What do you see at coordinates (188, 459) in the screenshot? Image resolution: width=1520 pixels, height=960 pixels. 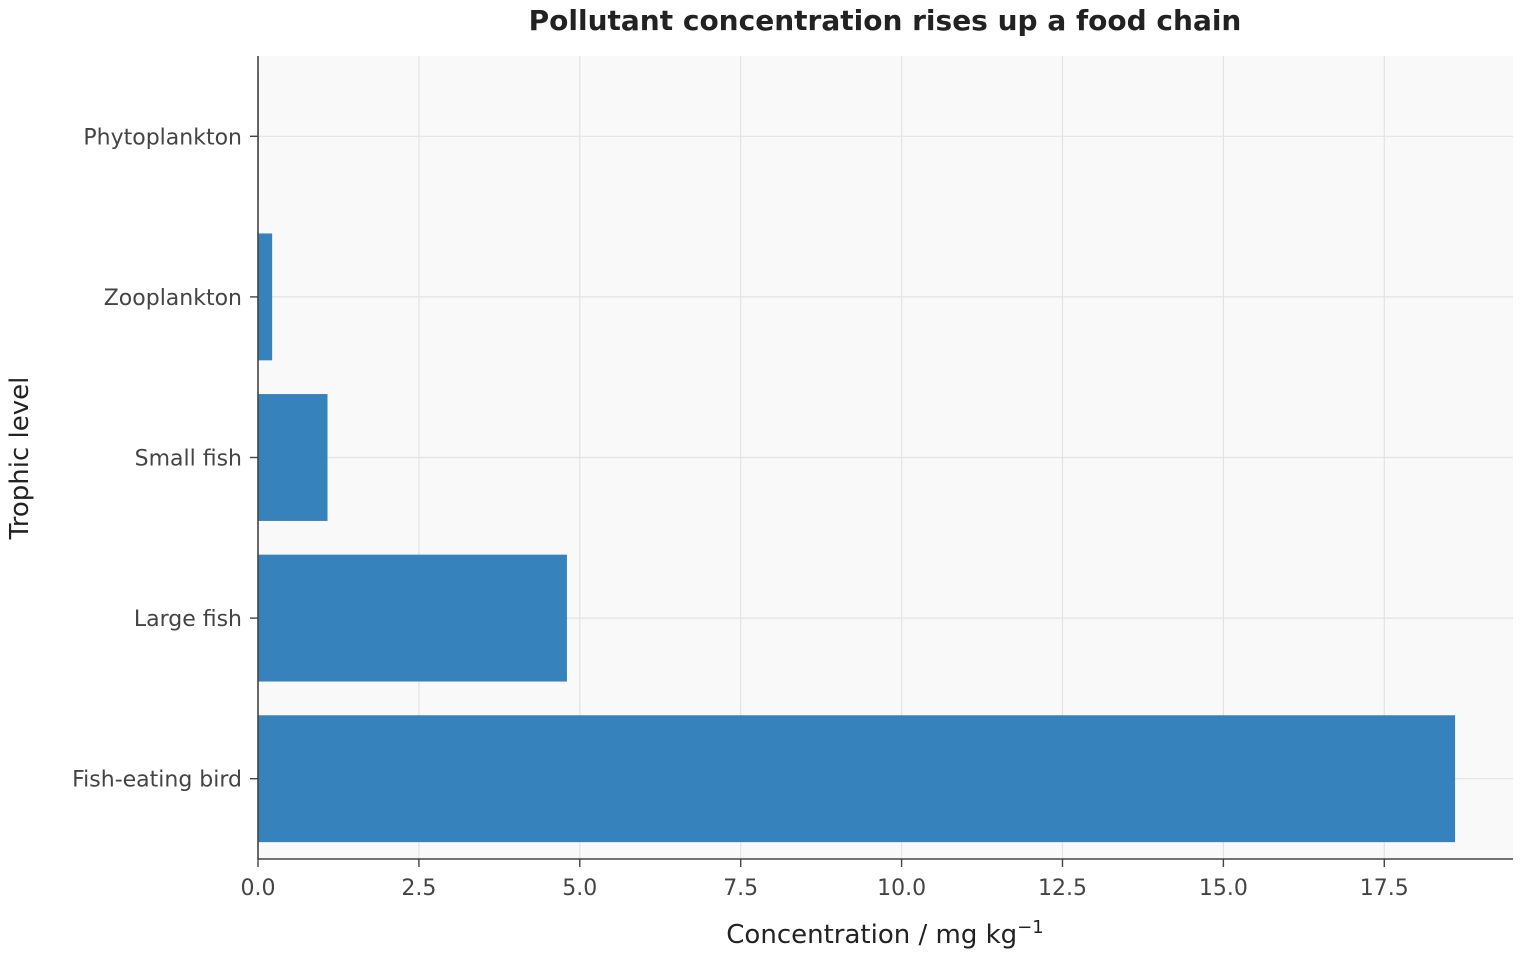 I see `y-tick-label: Small fish` at bounding box center [188, 459].